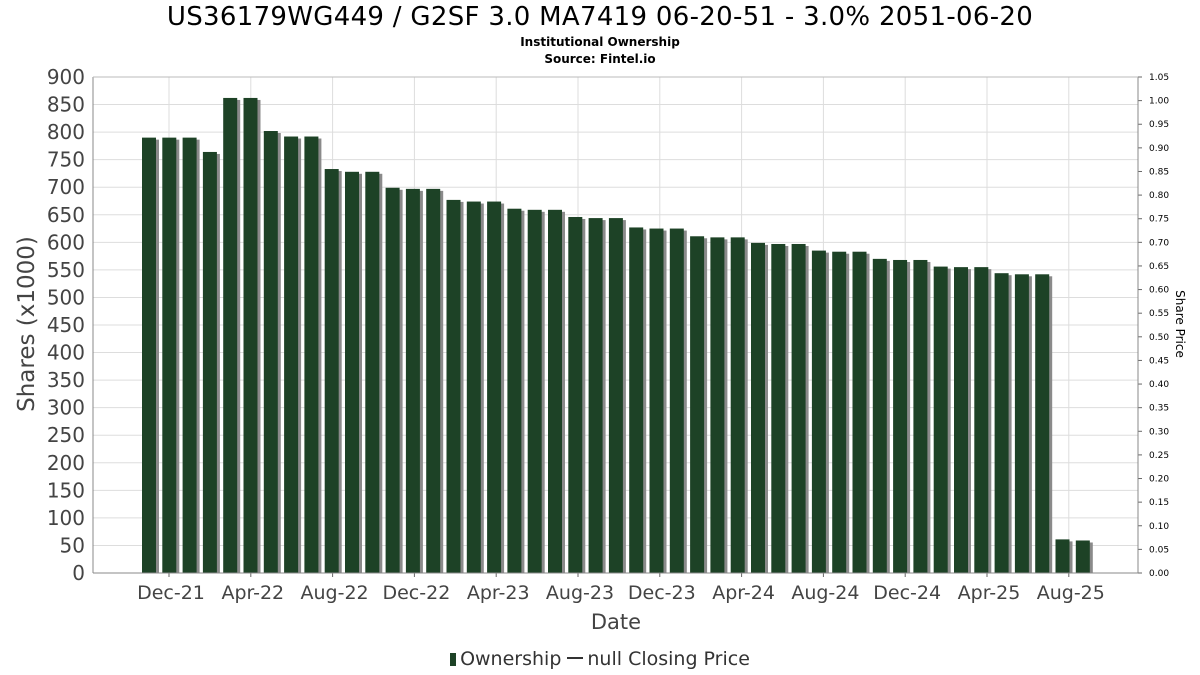 The width and height of the screenshot is (1200, 675). Describe the element at coordinates (580, 593) in the screenshot. I see `x-tick-label: Aug-23` at that location.